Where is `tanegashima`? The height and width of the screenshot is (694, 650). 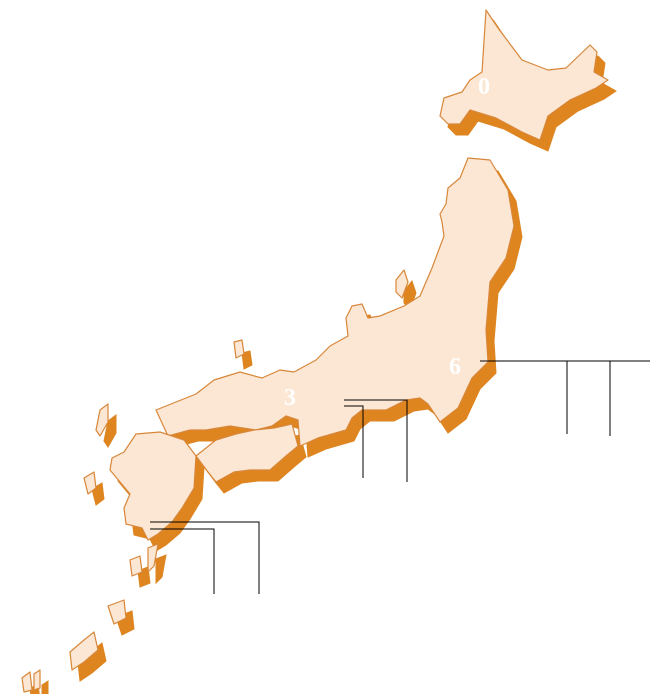 tanegashima is located at coordinates (153, 558).